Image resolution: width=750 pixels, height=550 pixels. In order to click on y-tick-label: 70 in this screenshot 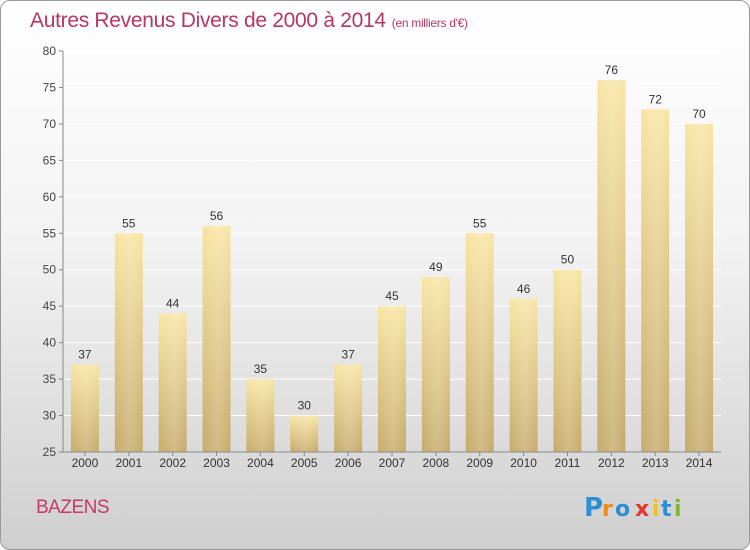, I will do `click(50, 124)`.